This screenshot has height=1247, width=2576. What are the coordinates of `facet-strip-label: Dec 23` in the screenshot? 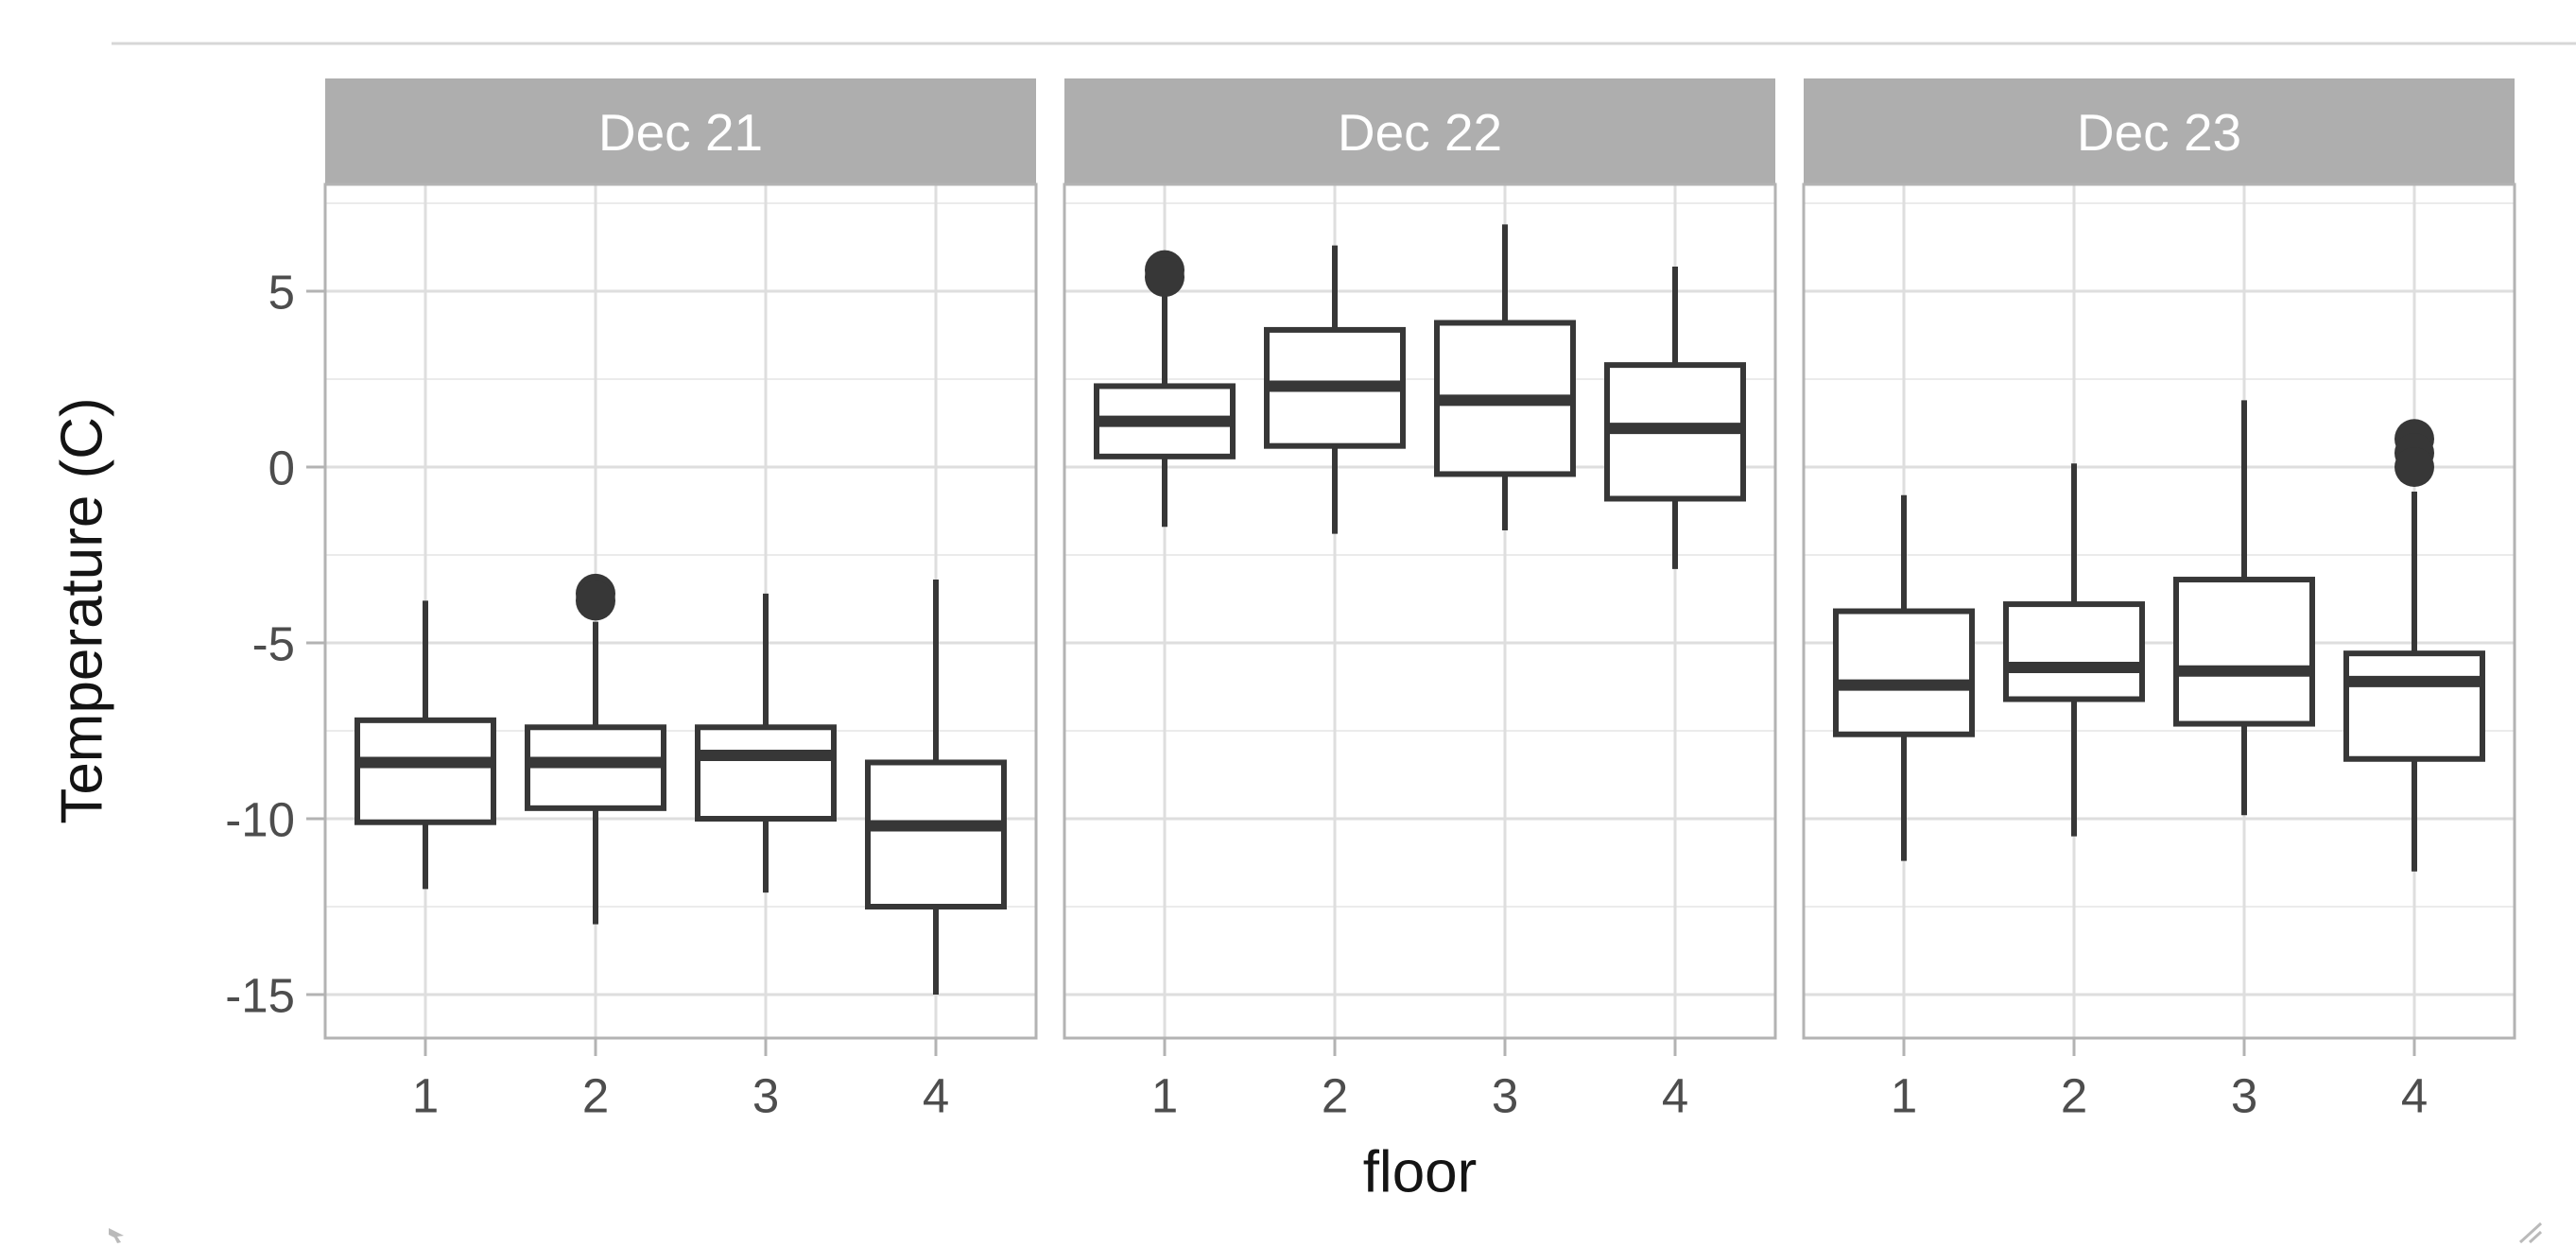 It's located at (2159, 133).